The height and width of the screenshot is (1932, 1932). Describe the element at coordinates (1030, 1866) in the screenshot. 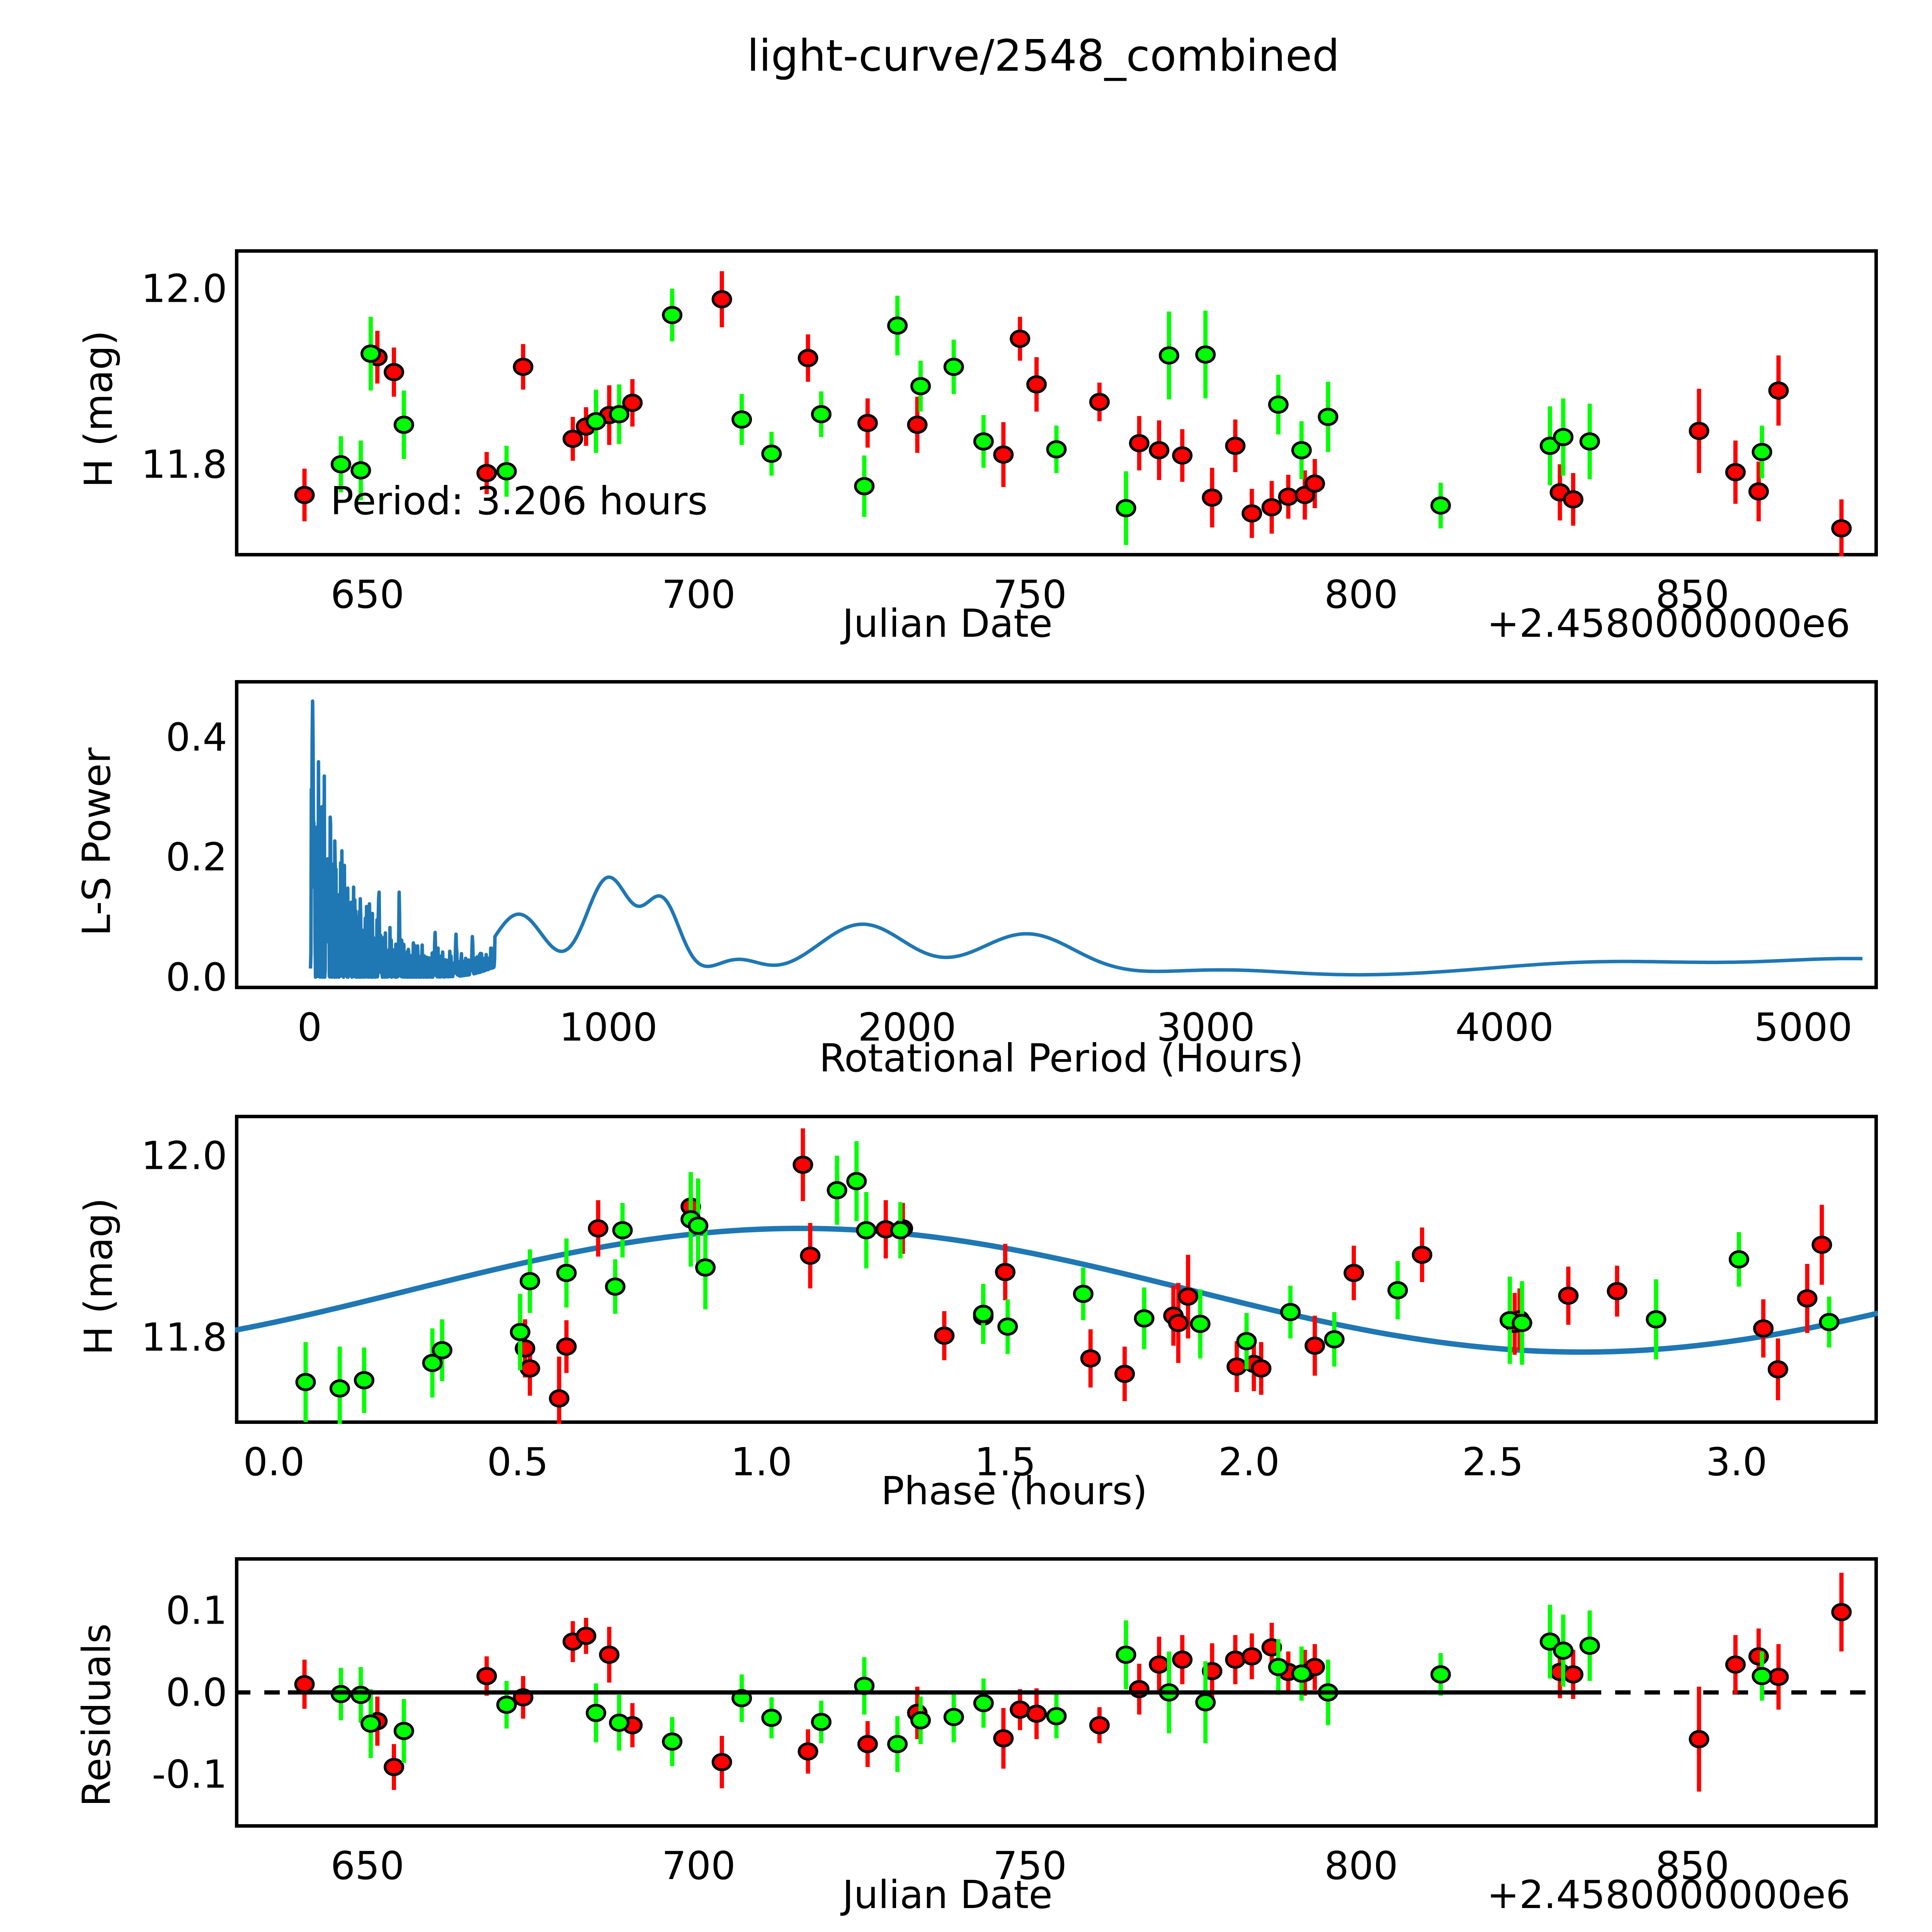

I see `residuals-xtick: 750` at that location.